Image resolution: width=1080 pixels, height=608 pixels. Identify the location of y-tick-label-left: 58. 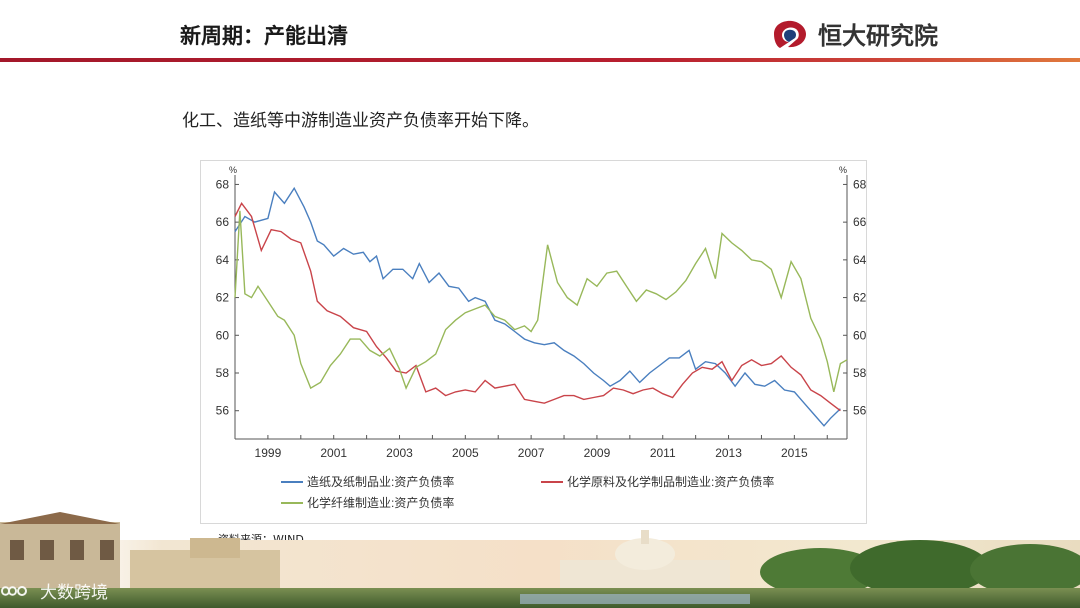
(223, 373).